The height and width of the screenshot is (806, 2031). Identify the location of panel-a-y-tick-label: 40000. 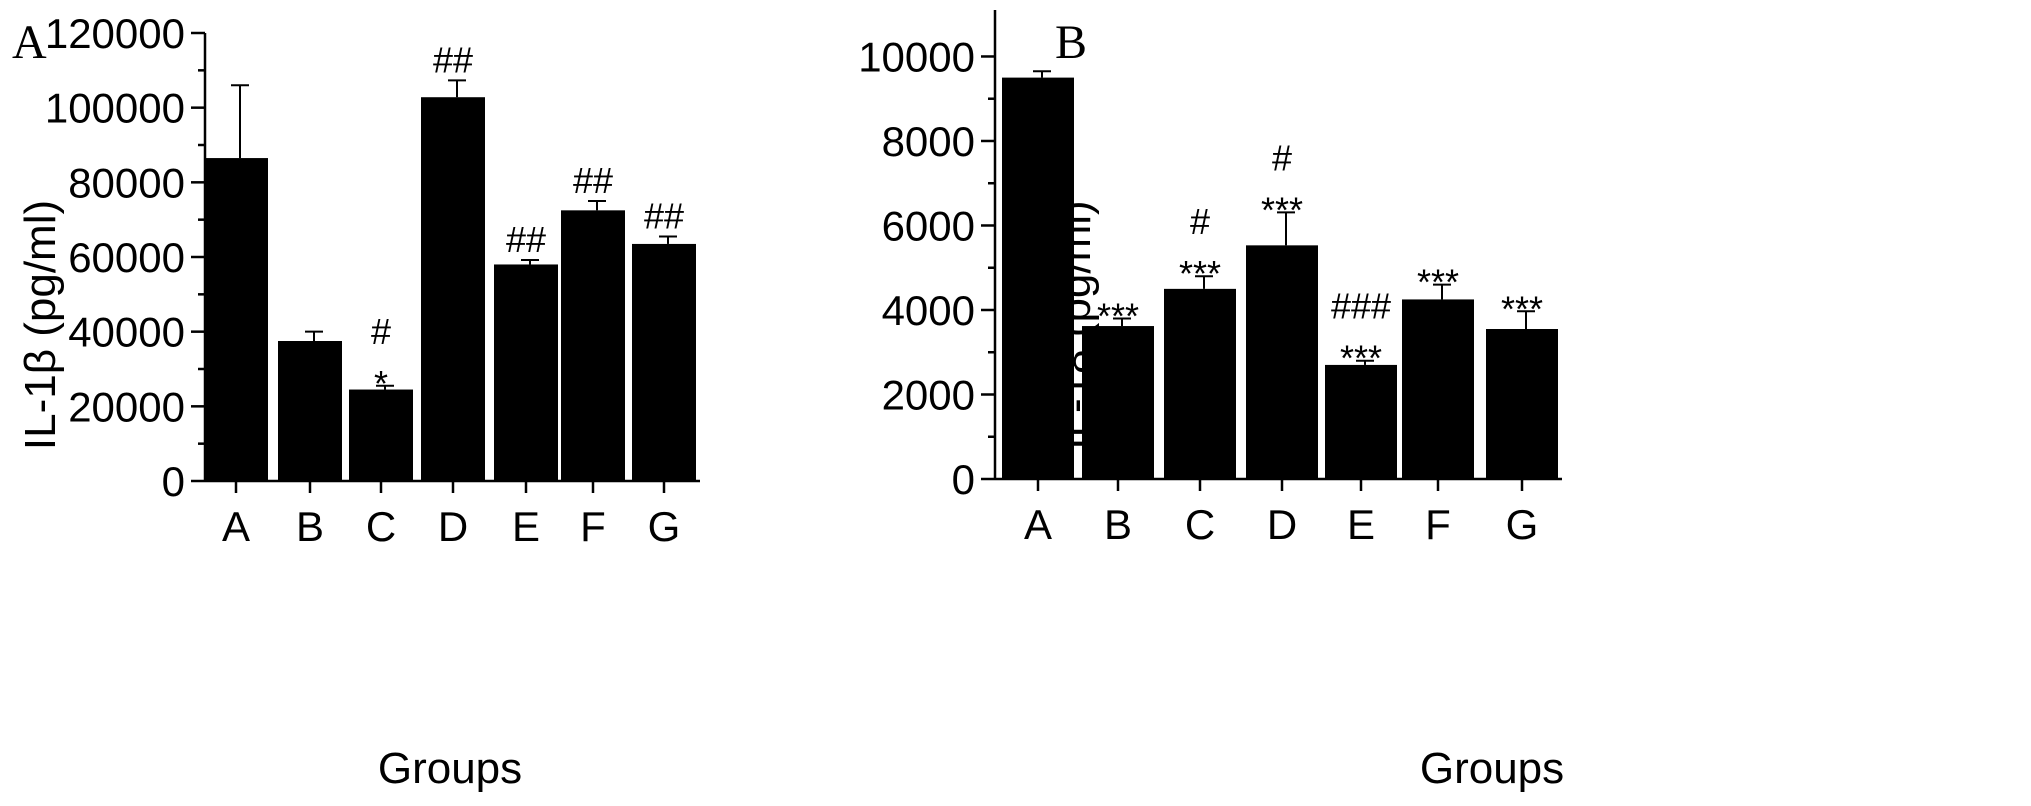
(126, 332).